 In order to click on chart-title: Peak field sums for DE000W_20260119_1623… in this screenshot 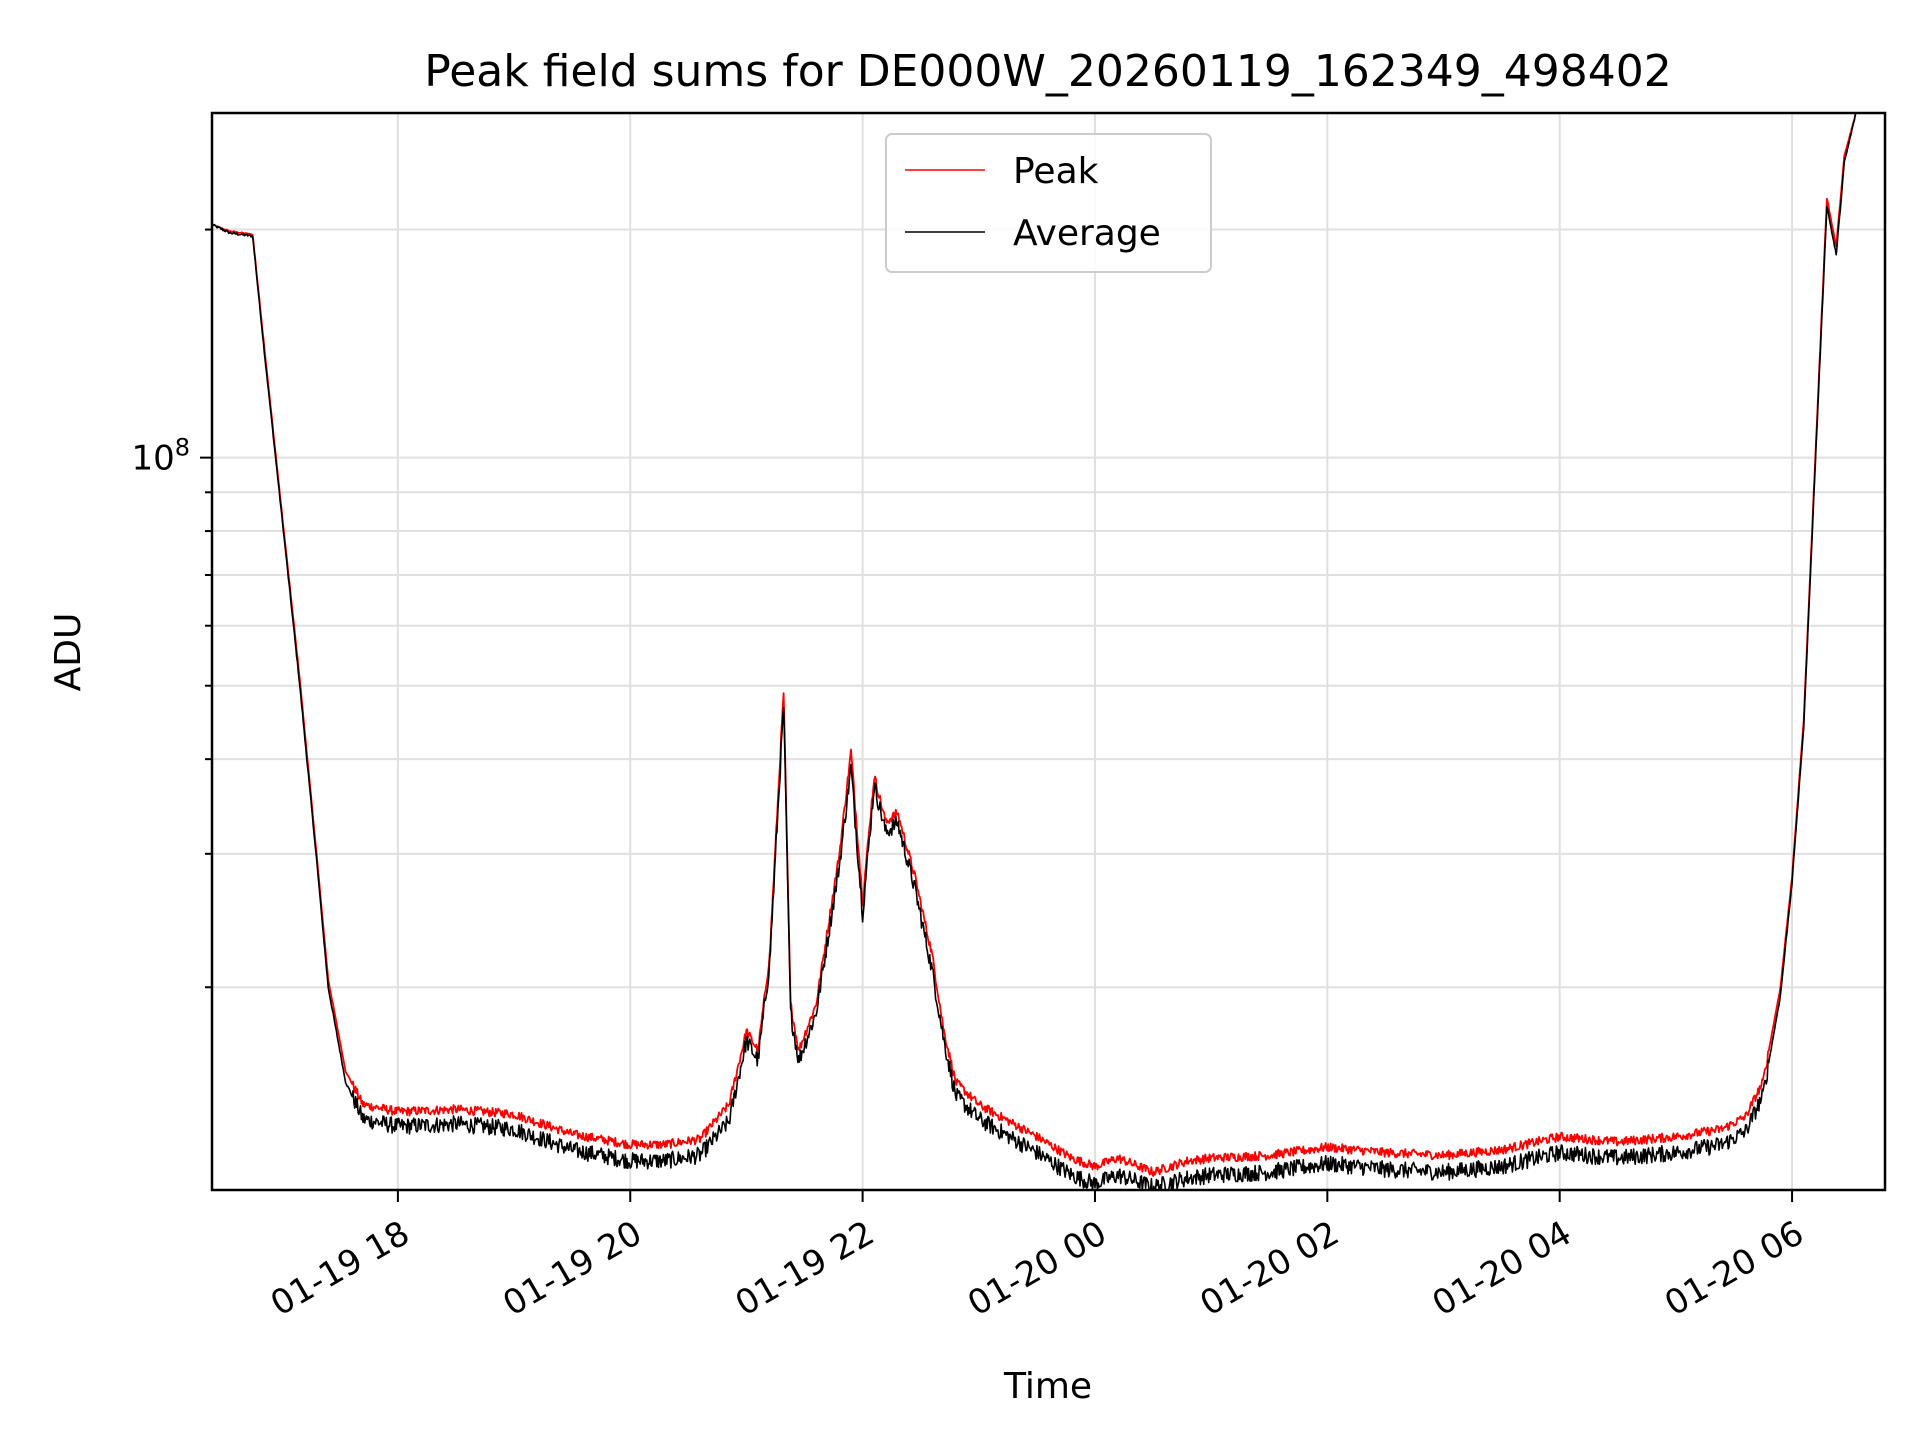, I will do `click(1048, 71)`.